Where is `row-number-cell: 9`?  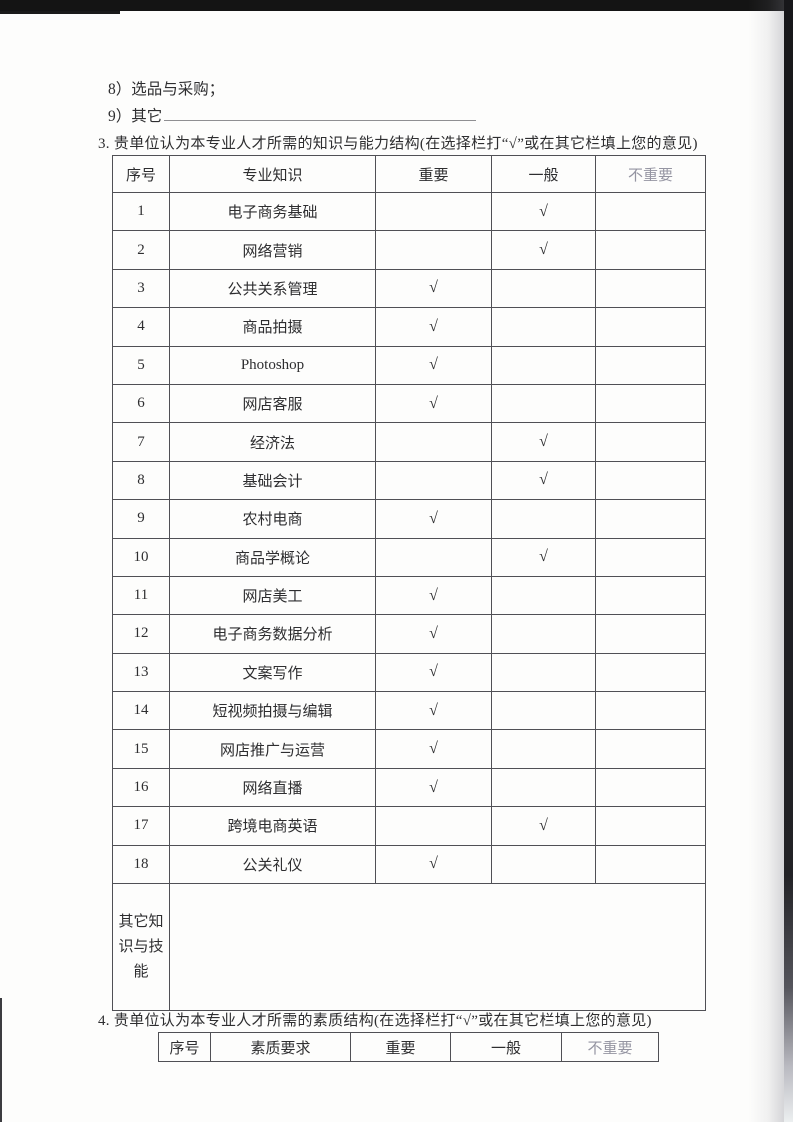 row-number-cell: 9 is located at coordinates (141, 519).